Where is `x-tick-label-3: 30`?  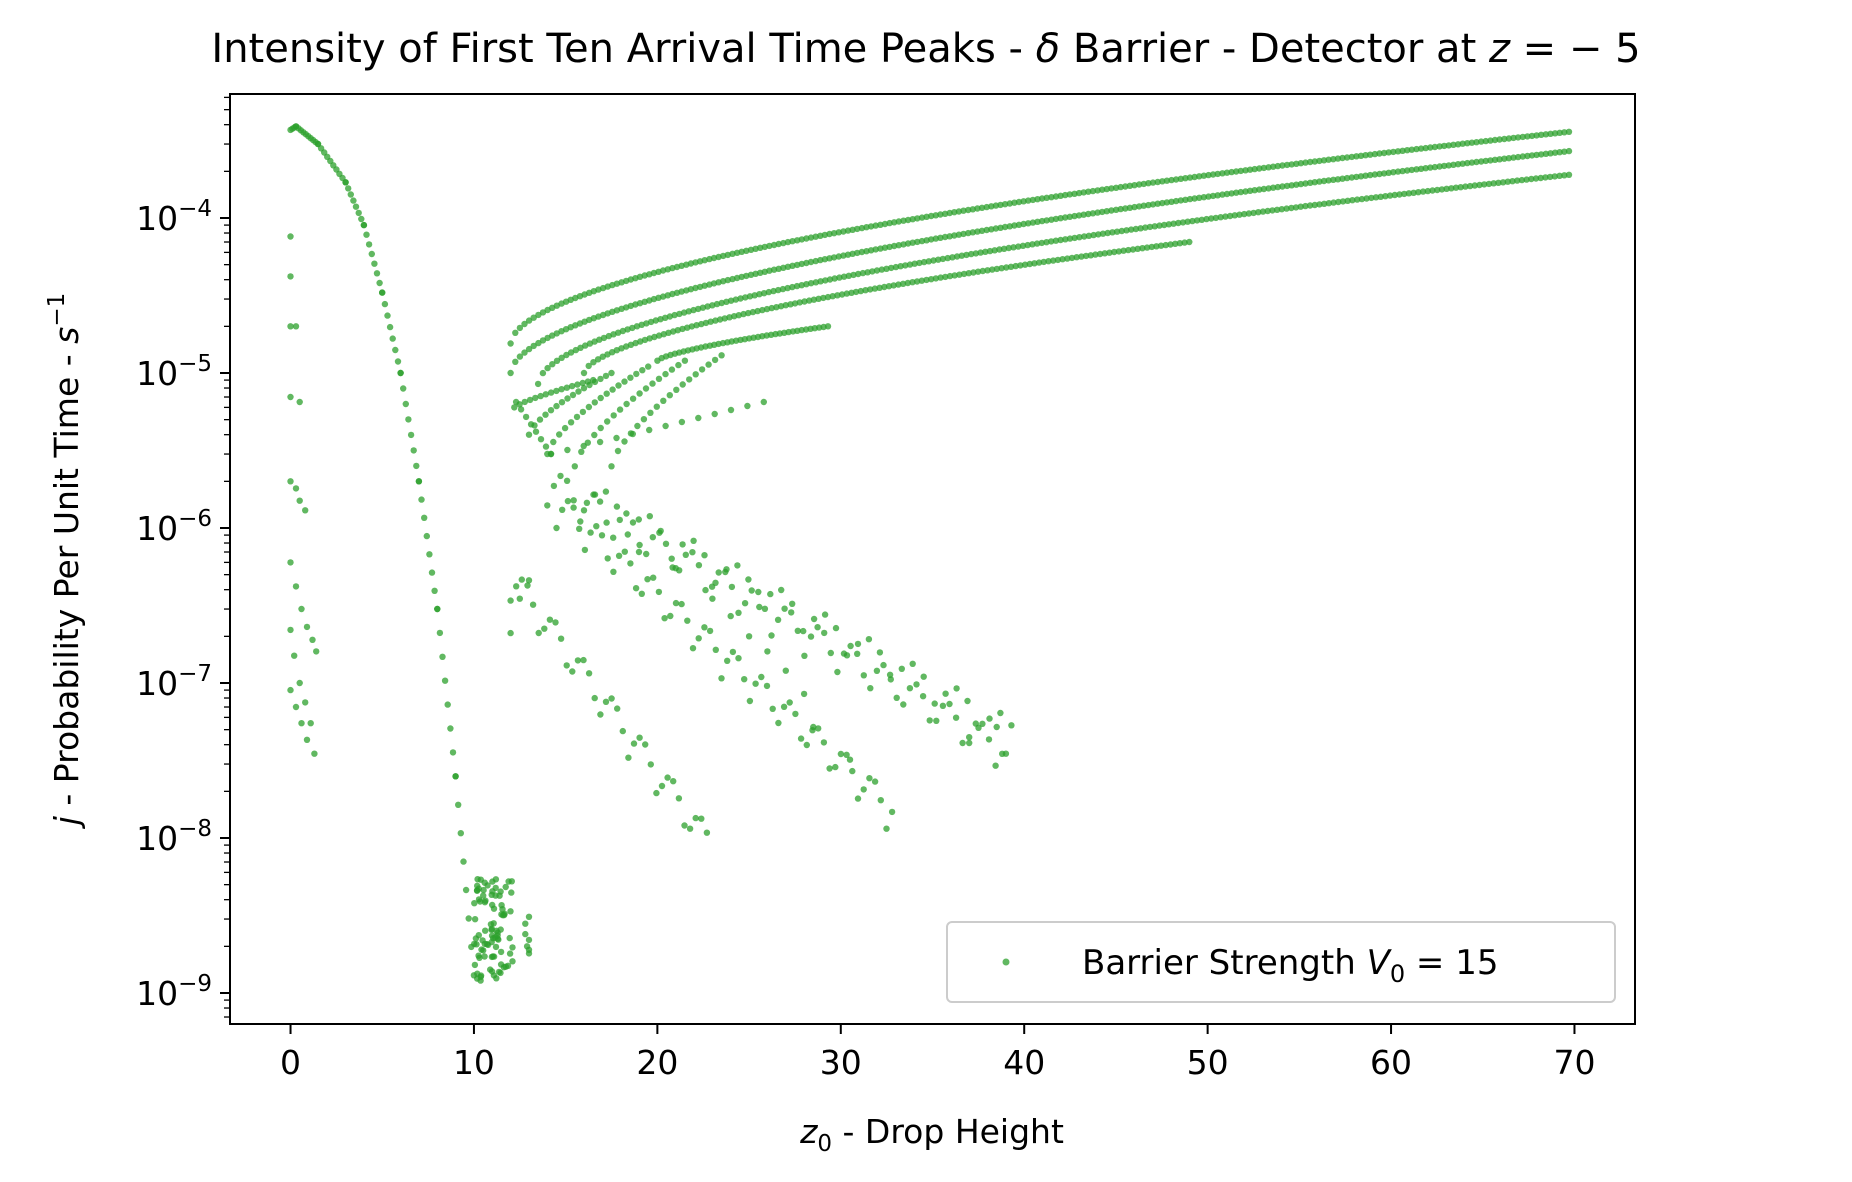 x-tick-label-3: 30 is located at coordinates (841, 1062).